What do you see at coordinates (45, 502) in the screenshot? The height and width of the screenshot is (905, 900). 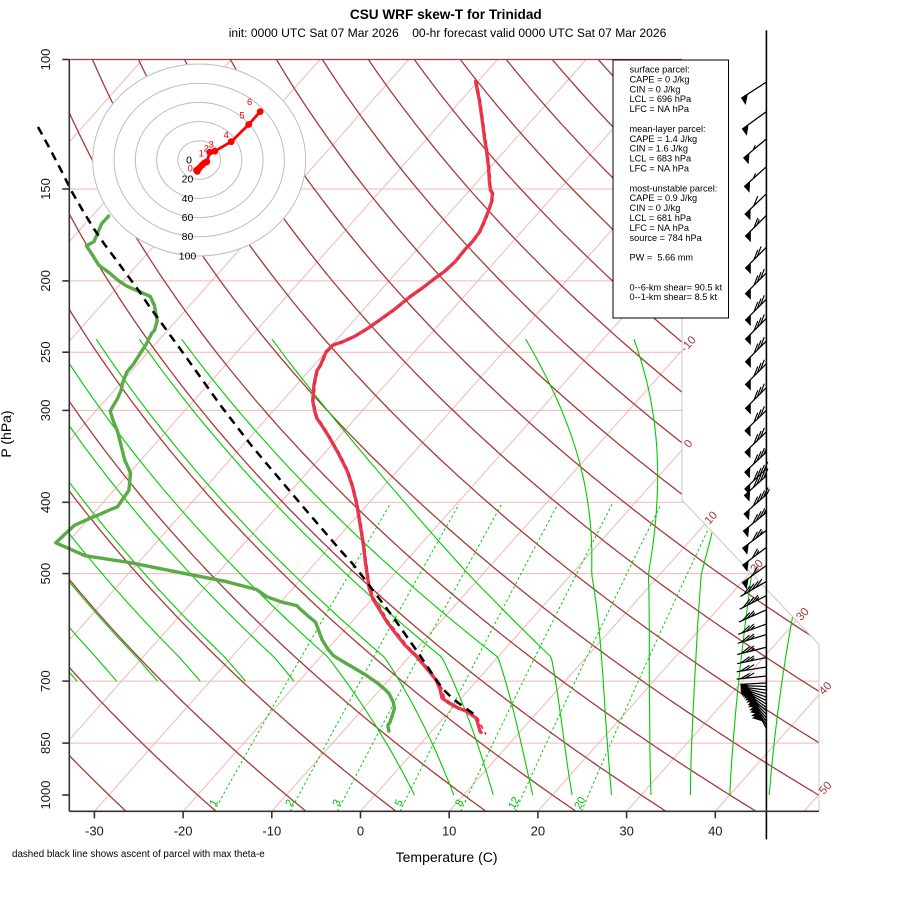 I see `svg-text: 400` at bounding box center [45, 502].